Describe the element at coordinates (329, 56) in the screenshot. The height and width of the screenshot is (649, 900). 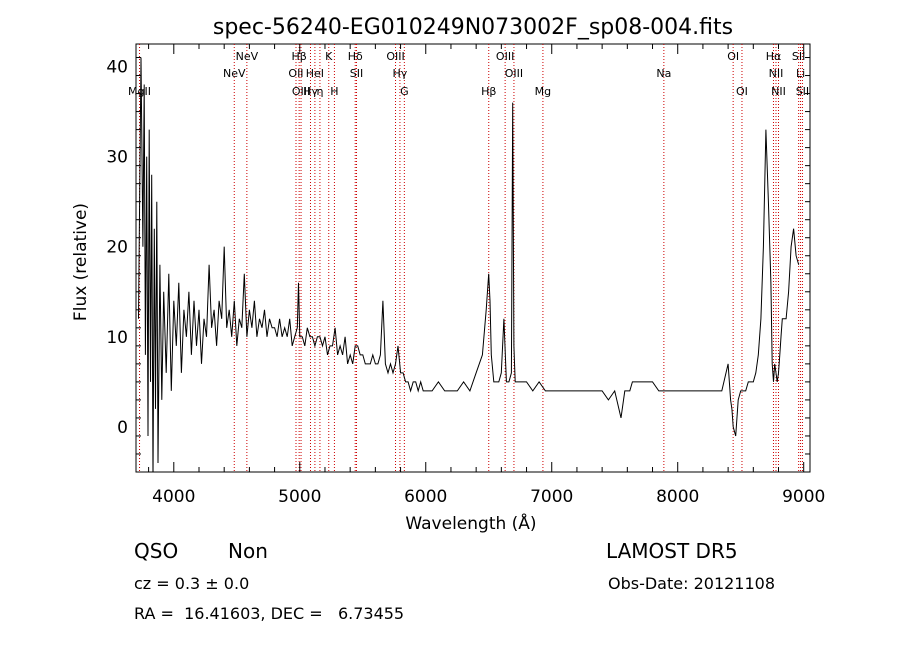
I see `line-label: K` at that location.